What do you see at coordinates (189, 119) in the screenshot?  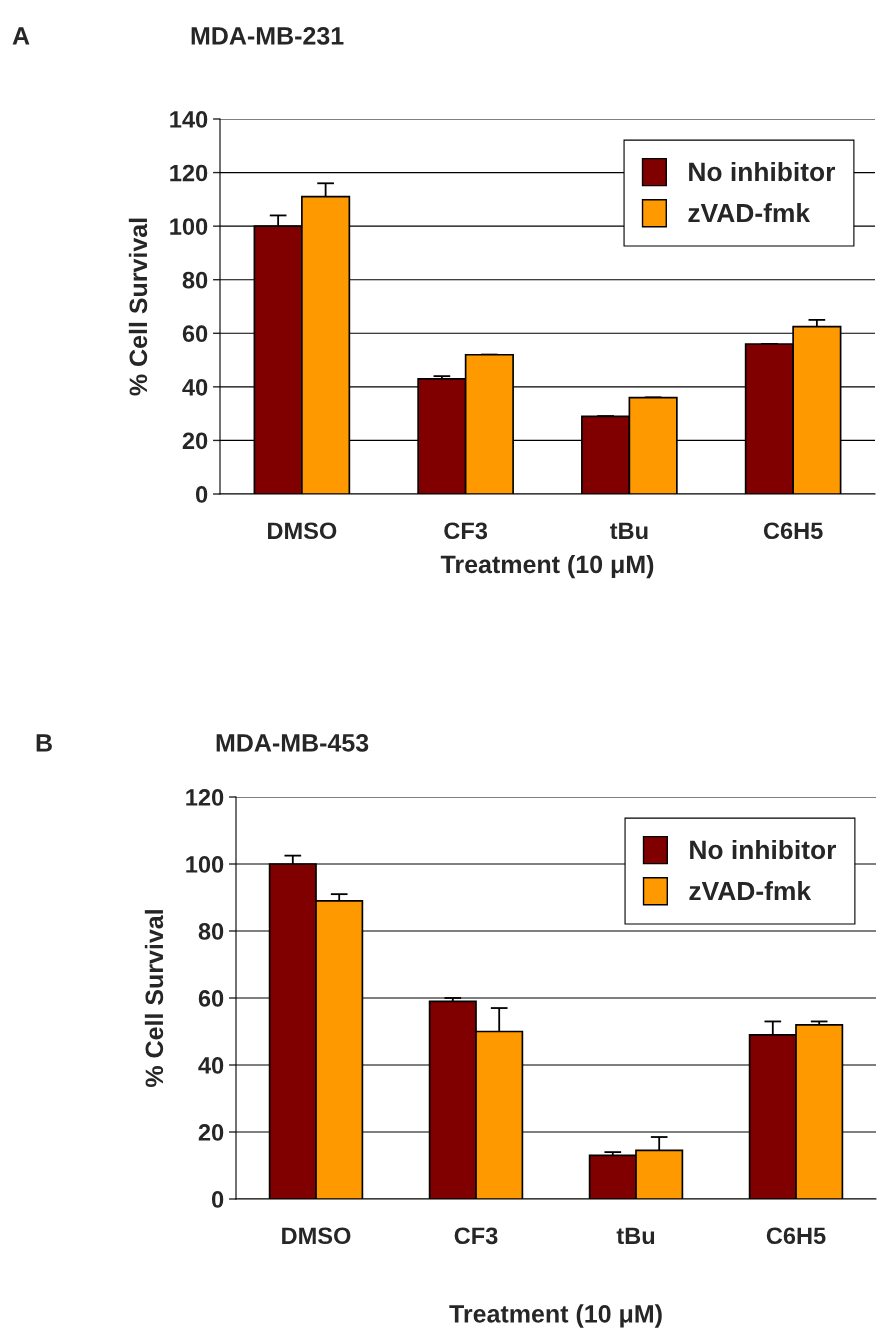 I see `y-tick-label: 140` at bounding box center [189, 119].